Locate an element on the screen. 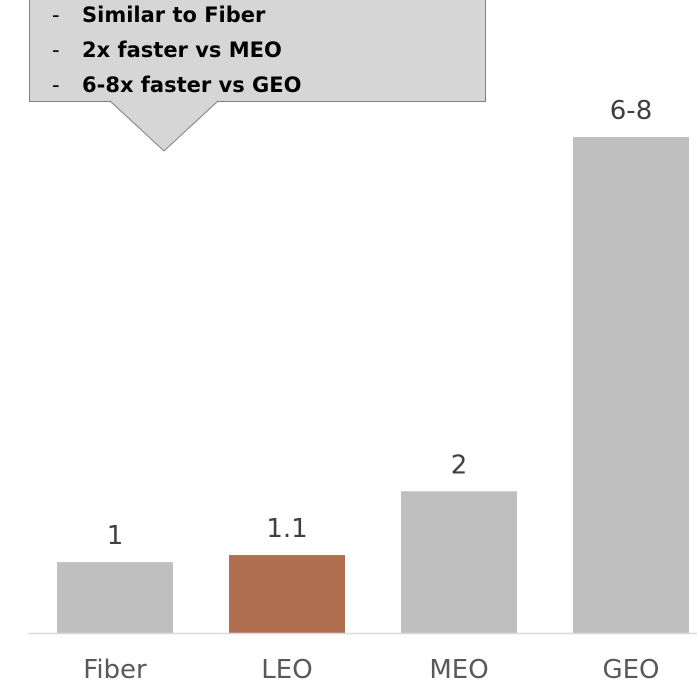 The image size is (697, 690). category-label-meo: MEO is located at coordinates (458, 670).